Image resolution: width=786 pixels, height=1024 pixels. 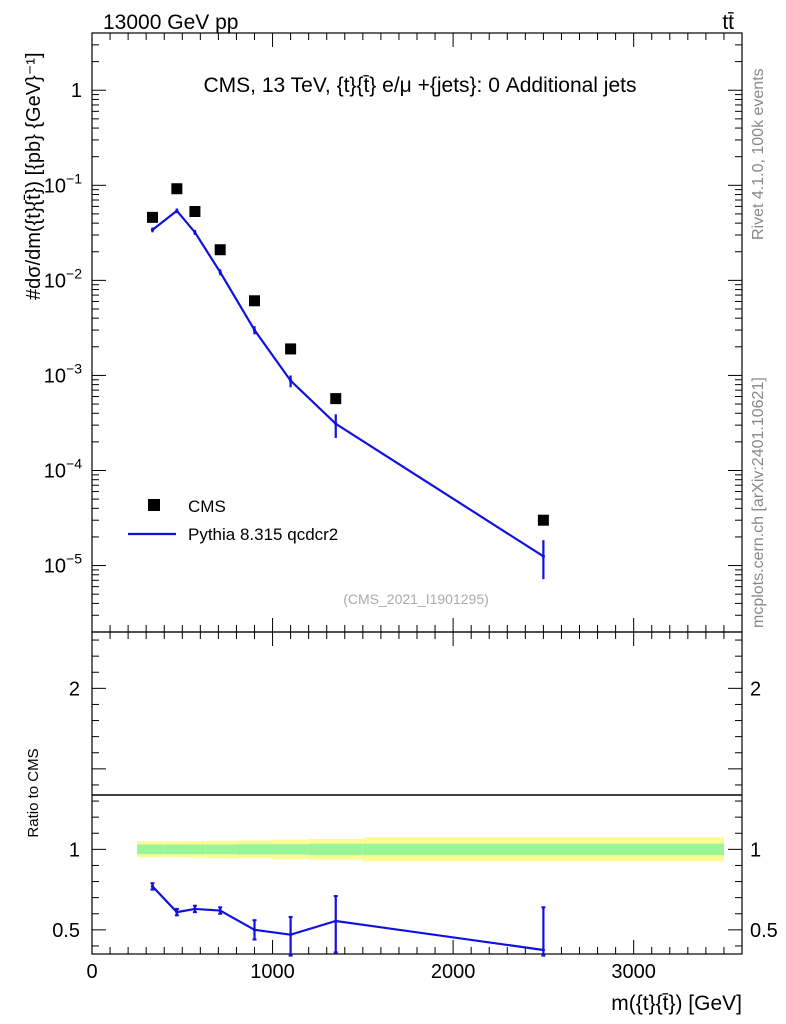 I want to click on y-tick-label: 1, so click(x=76, y=91).